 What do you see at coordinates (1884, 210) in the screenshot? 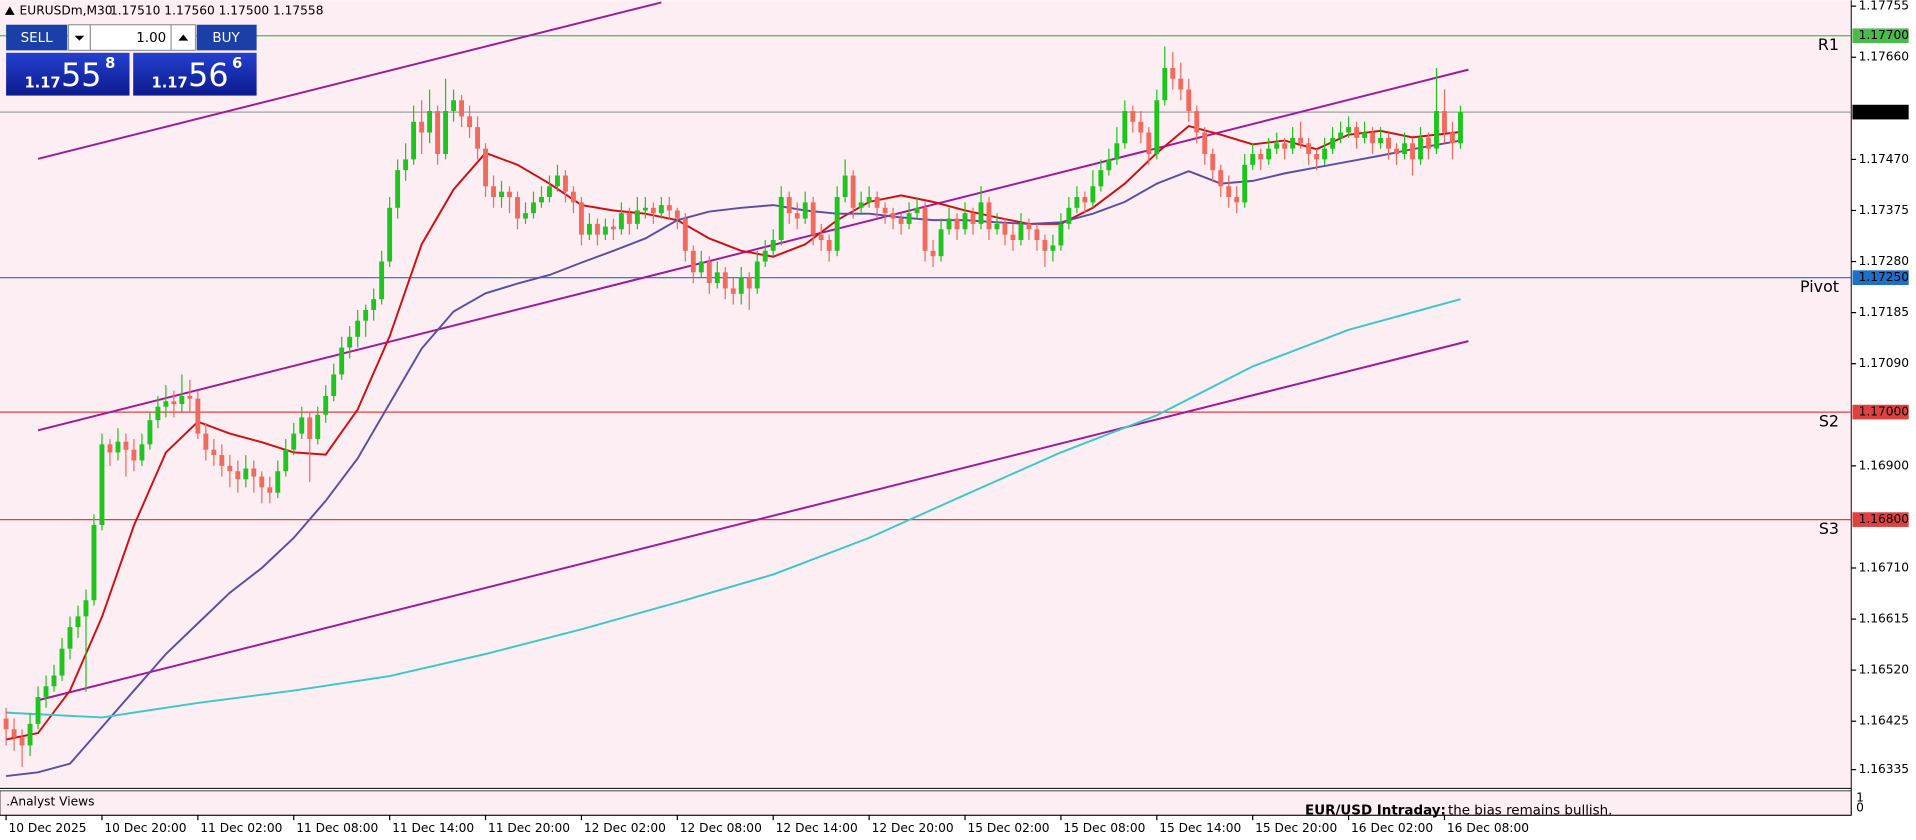
I see `y-tick-label: 1.17375` at bounding box center [1884, 210].